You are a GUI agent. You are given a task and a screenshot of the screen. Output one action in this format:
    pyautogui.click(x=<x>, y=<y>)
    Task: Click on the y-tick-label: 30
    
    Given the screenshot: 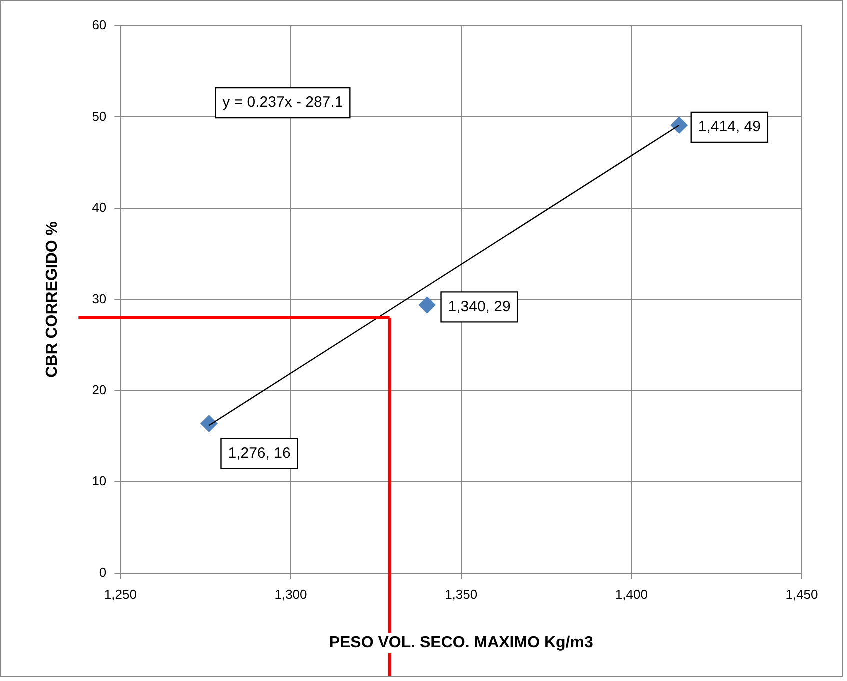 What is the action you would take?
    pyautogui.click(x=99, y=298)
    